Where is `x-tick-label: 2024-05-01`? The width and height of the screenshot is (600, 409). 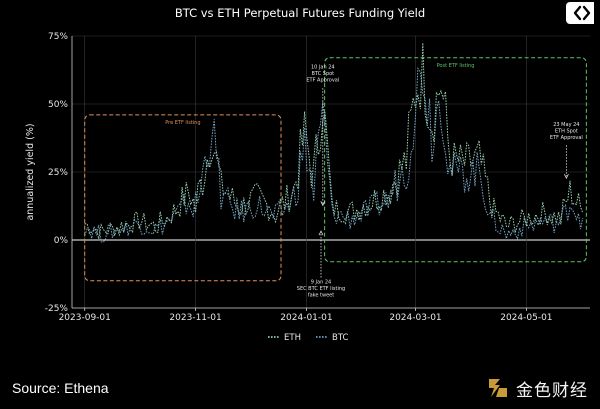 x-tick-label: 2024-05-01 is located at coordinates (526, 318).